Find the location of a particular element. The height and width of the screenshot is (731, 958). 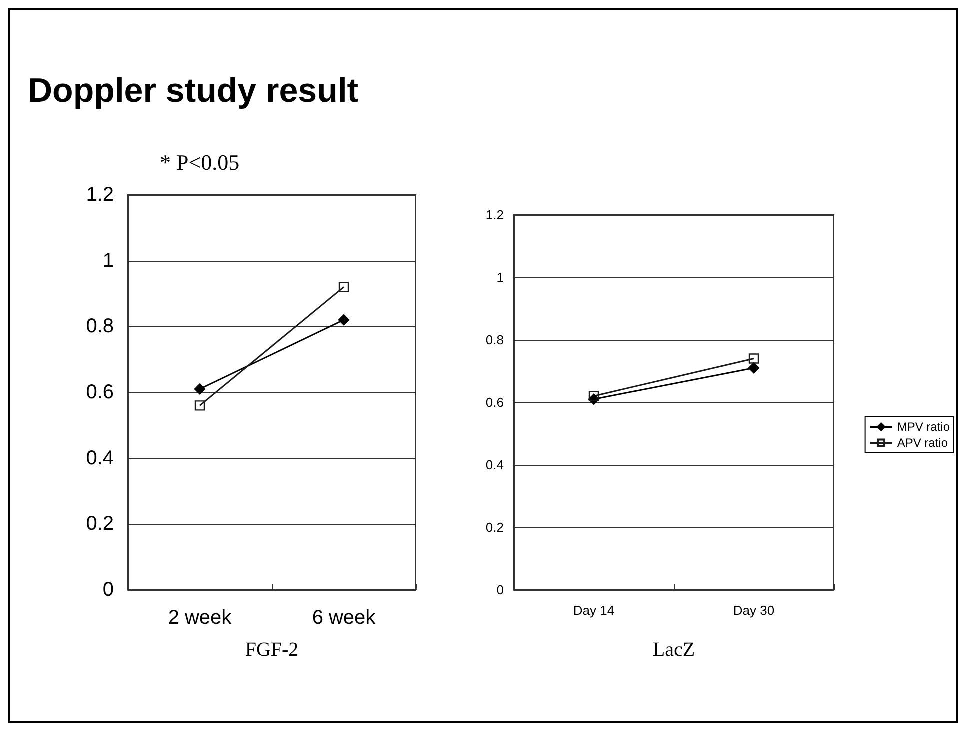

x-axis-title: FGF-2 is located at coordinates (272, 650).